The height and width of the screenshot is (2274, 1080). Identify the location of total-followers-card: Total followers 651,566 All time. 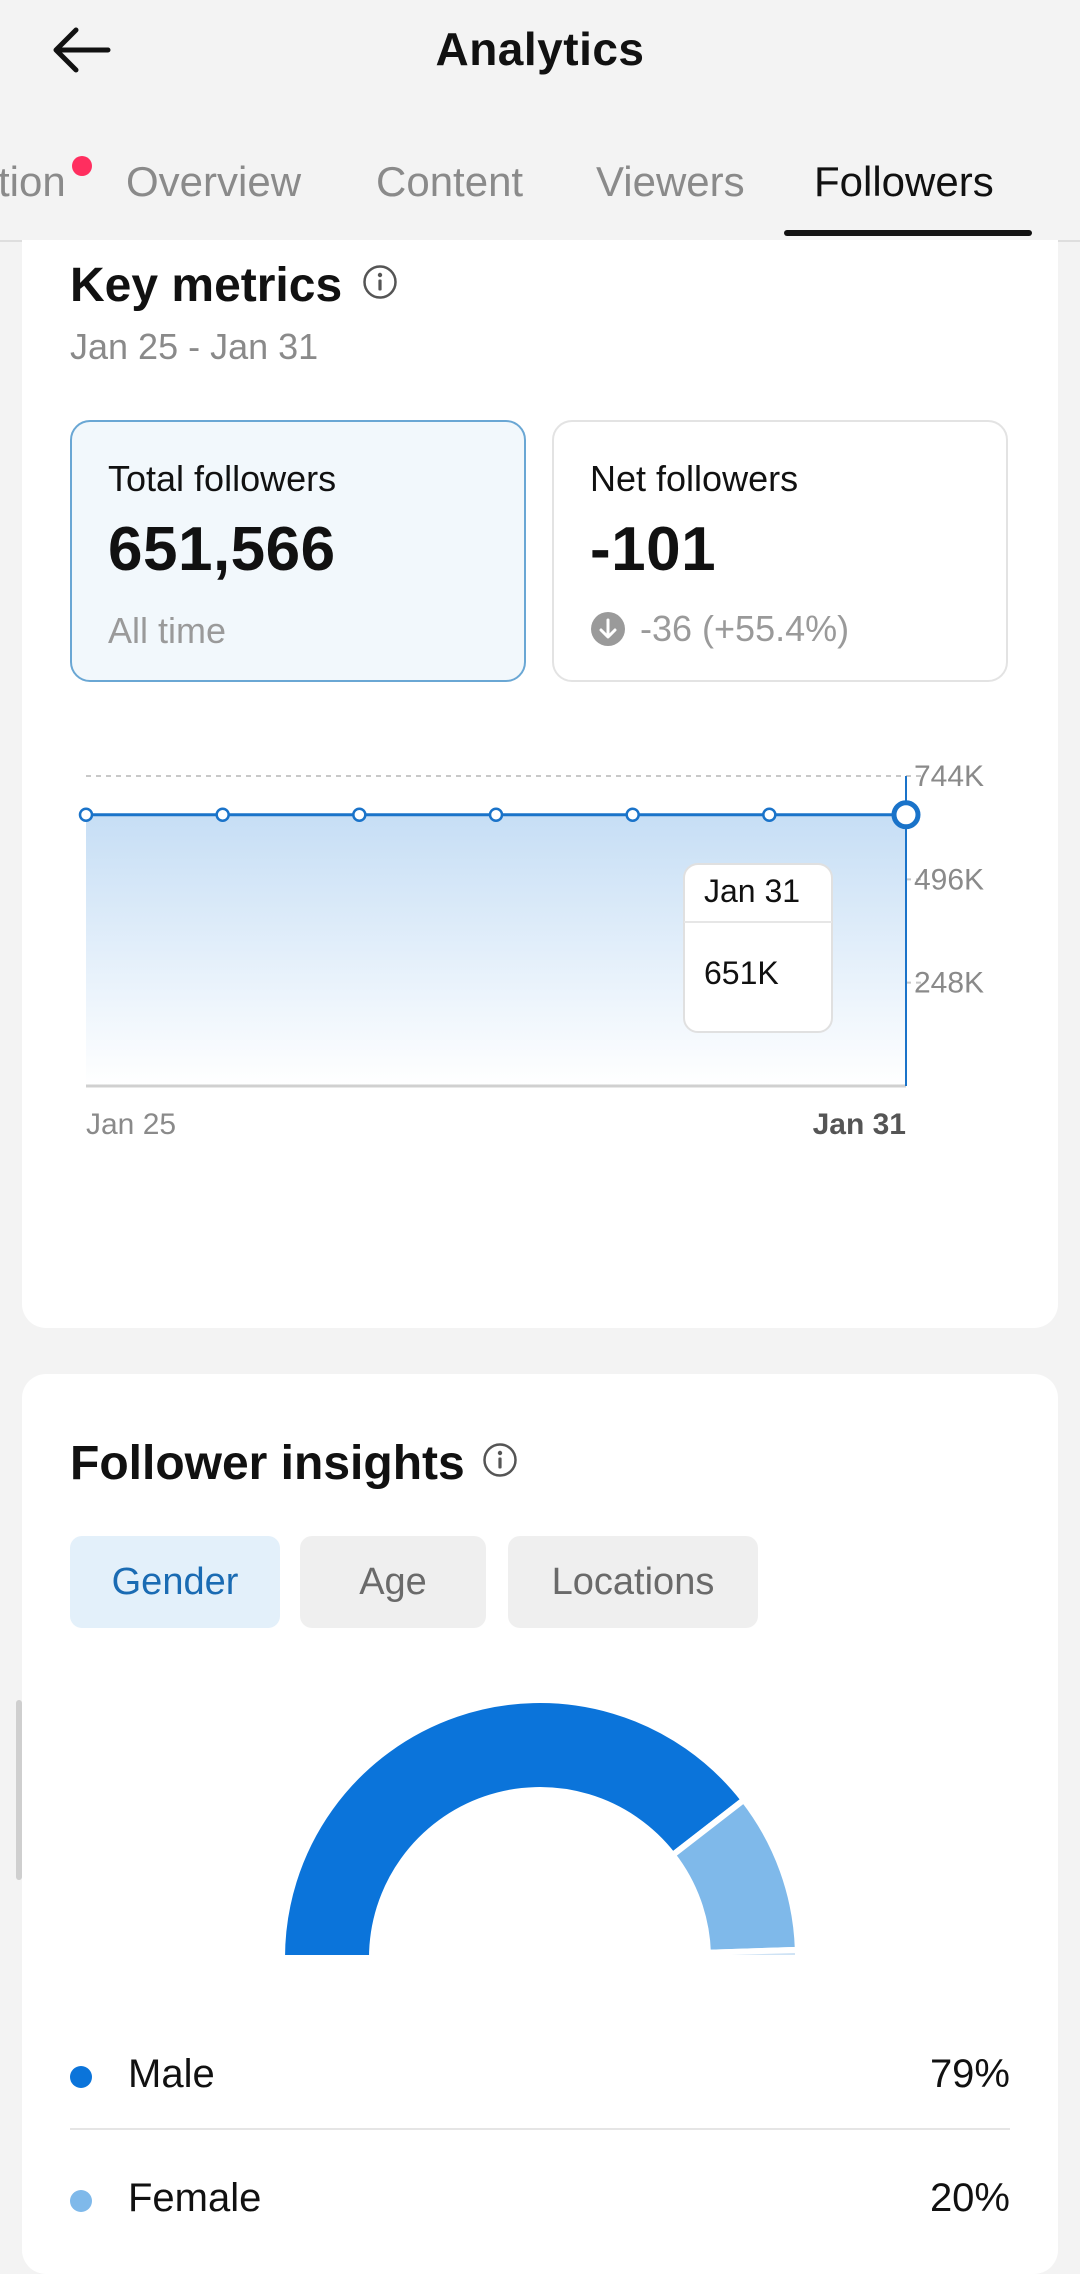
(298, 551).